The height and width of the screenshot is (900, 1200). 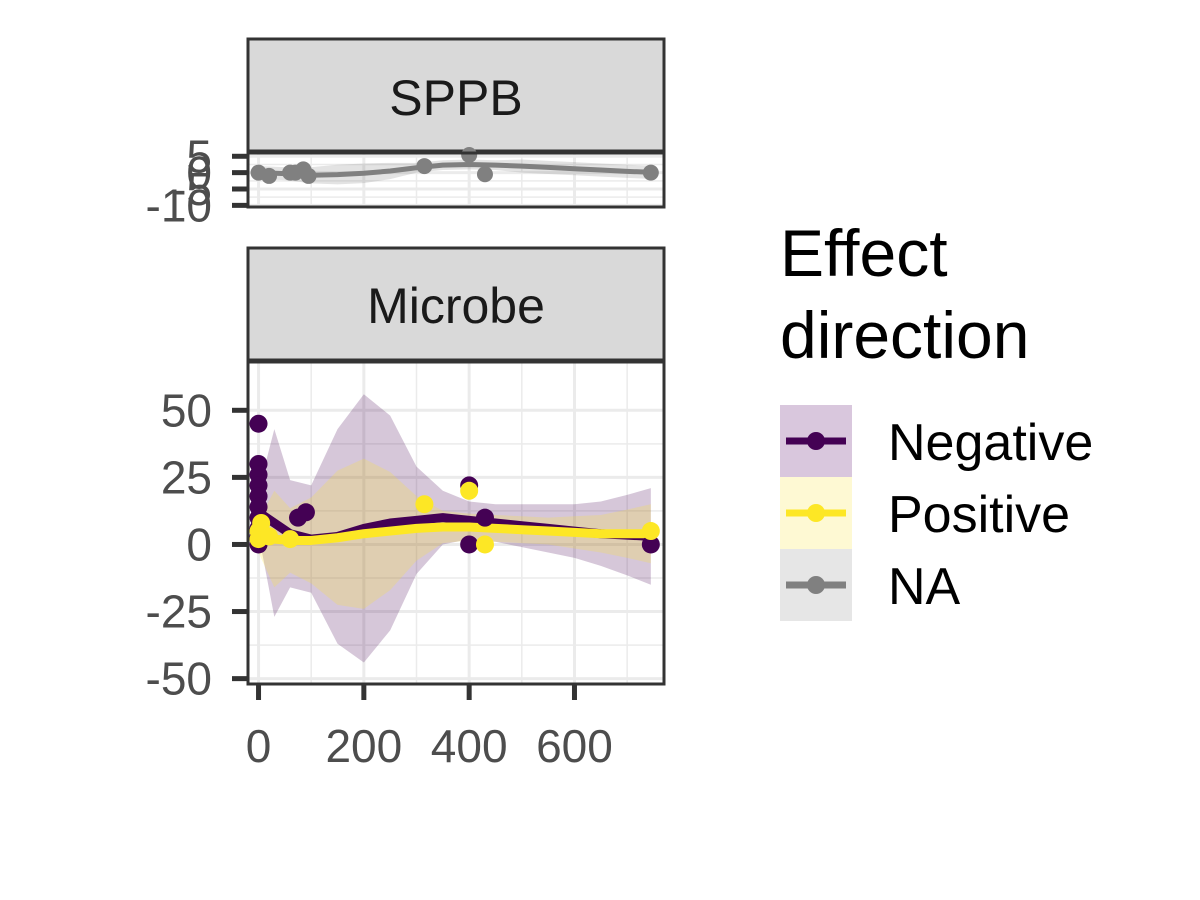 What do you see at coordinates (924, 587) in the screenshot?
I see `legend-label-na: NA` at bounding box center [924, 587].